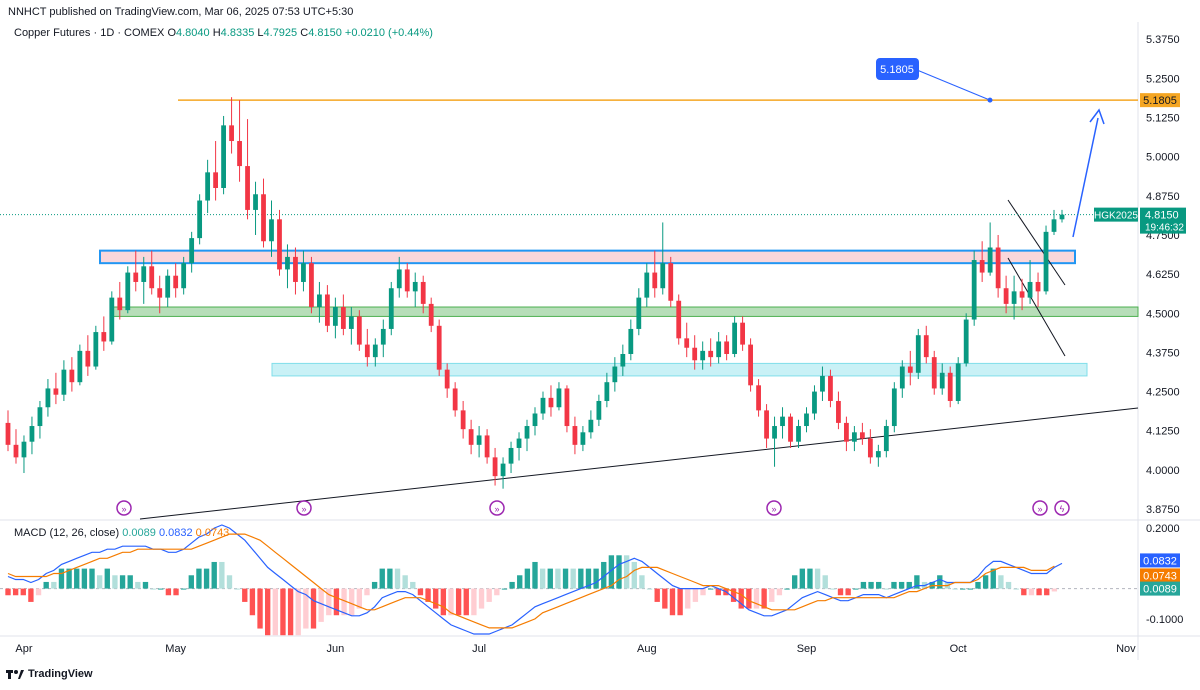 Image resolution: width=1200 pixels, height=690 pixels. Describe the element at coordinates (1036, 307) in the screenshot. I see `wedge-lower-line` at that location.